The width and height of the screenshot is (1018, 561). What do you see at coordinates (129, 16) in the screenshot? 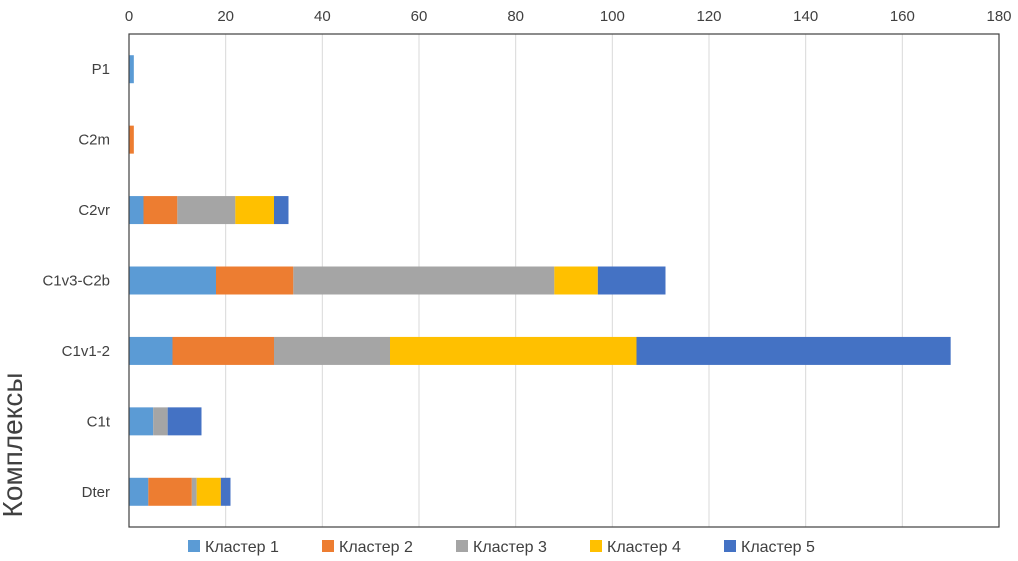
I see `x-tick-label: 0` at bounding box center [129, 16].